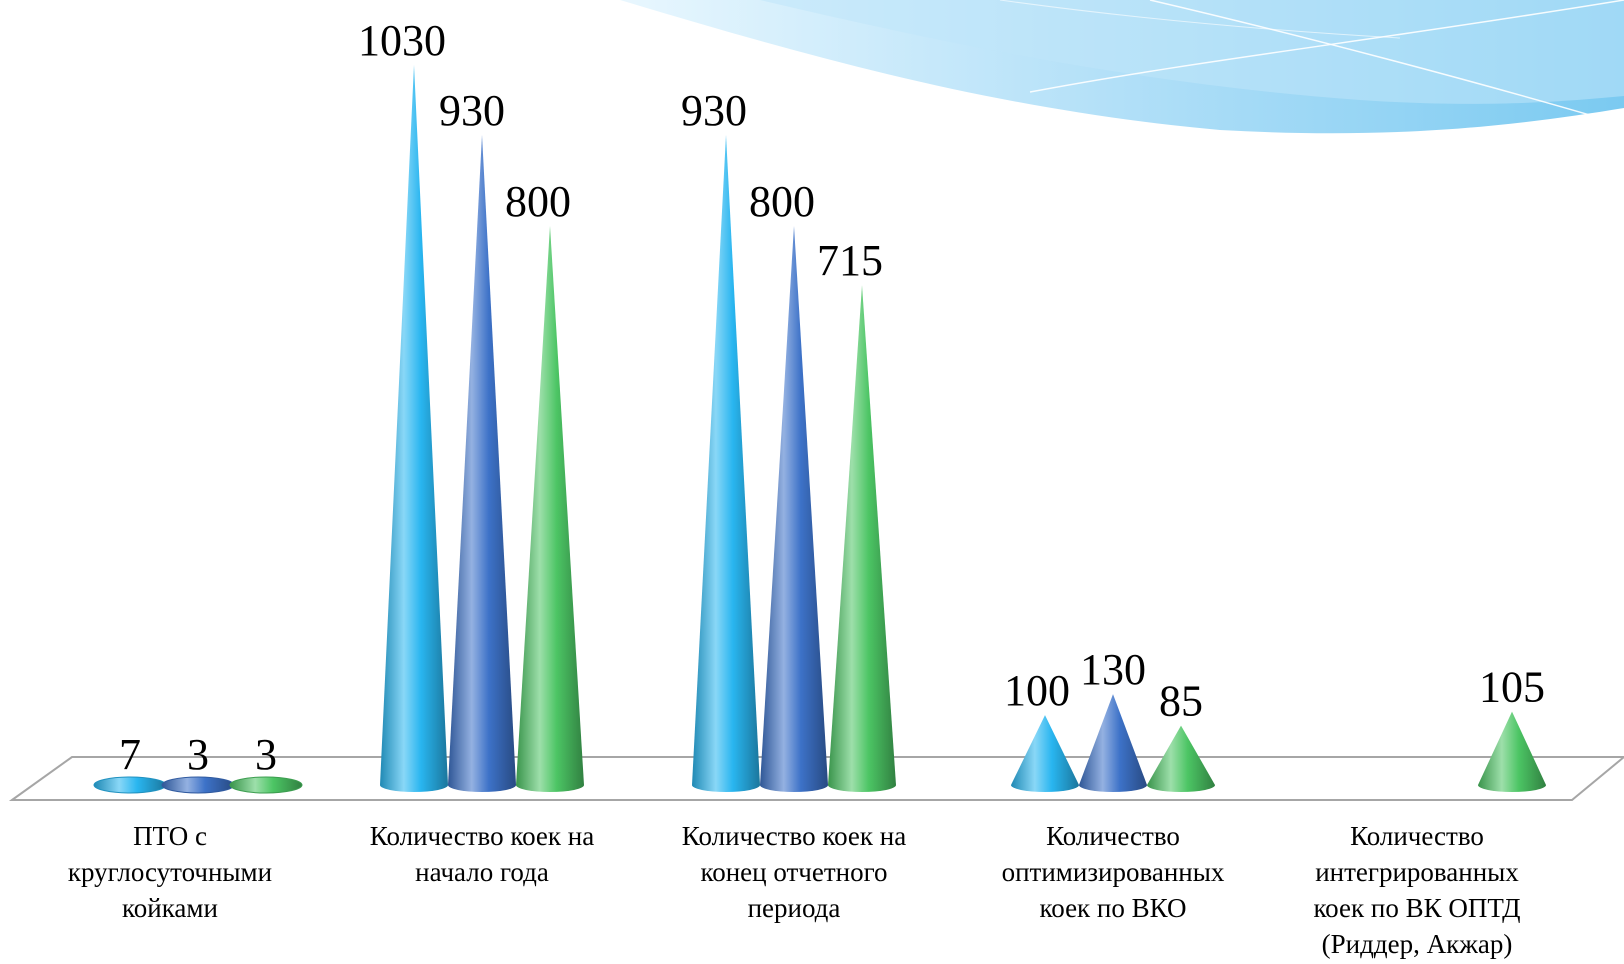  Describe the element at coordinates (130, 754) in the screenshot. I see `data-label: 7` at that location.